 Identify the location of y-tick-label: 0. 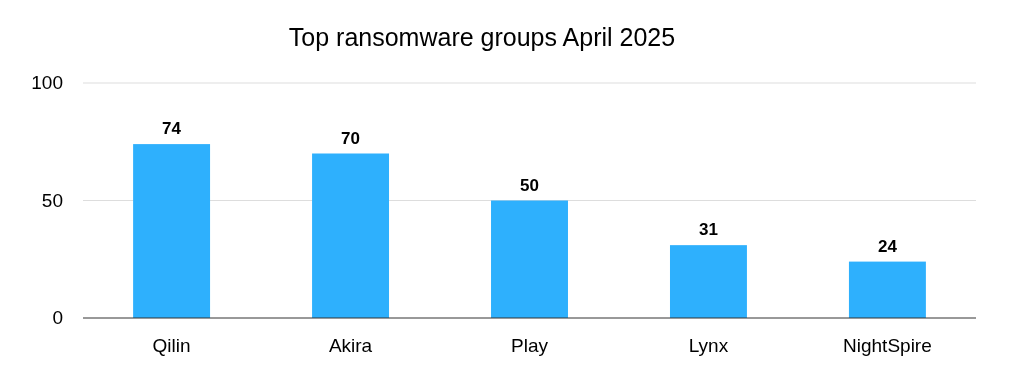
(57, 317).